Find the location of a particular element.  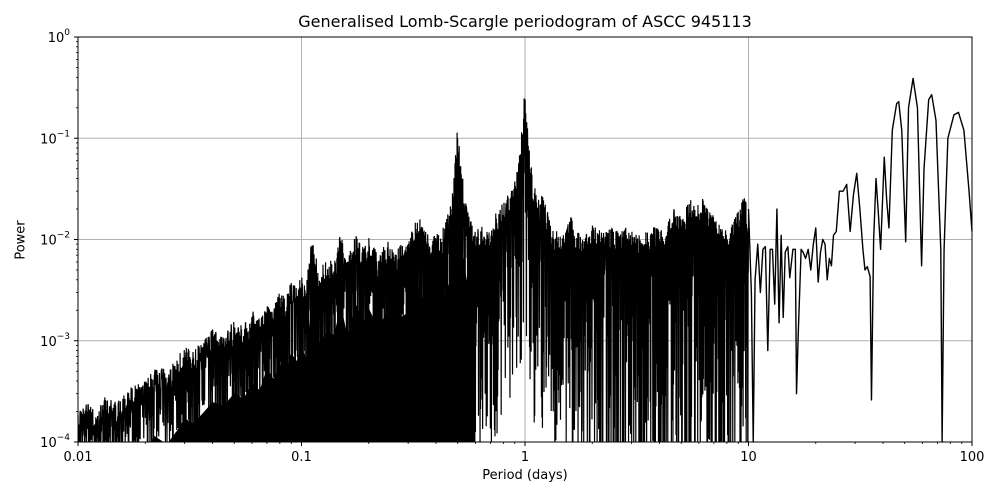

x-tick-label: 0.01 is located at coordinates (78, 457).